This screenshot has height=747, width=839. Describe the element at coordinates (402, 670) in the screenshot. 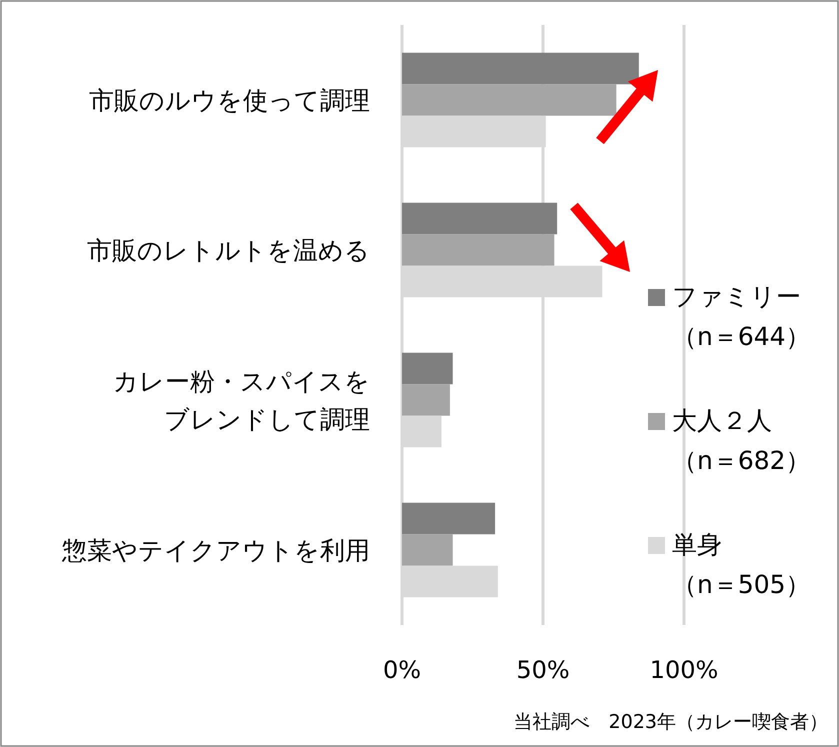

I see `x-tick-label: 0%` at that location.